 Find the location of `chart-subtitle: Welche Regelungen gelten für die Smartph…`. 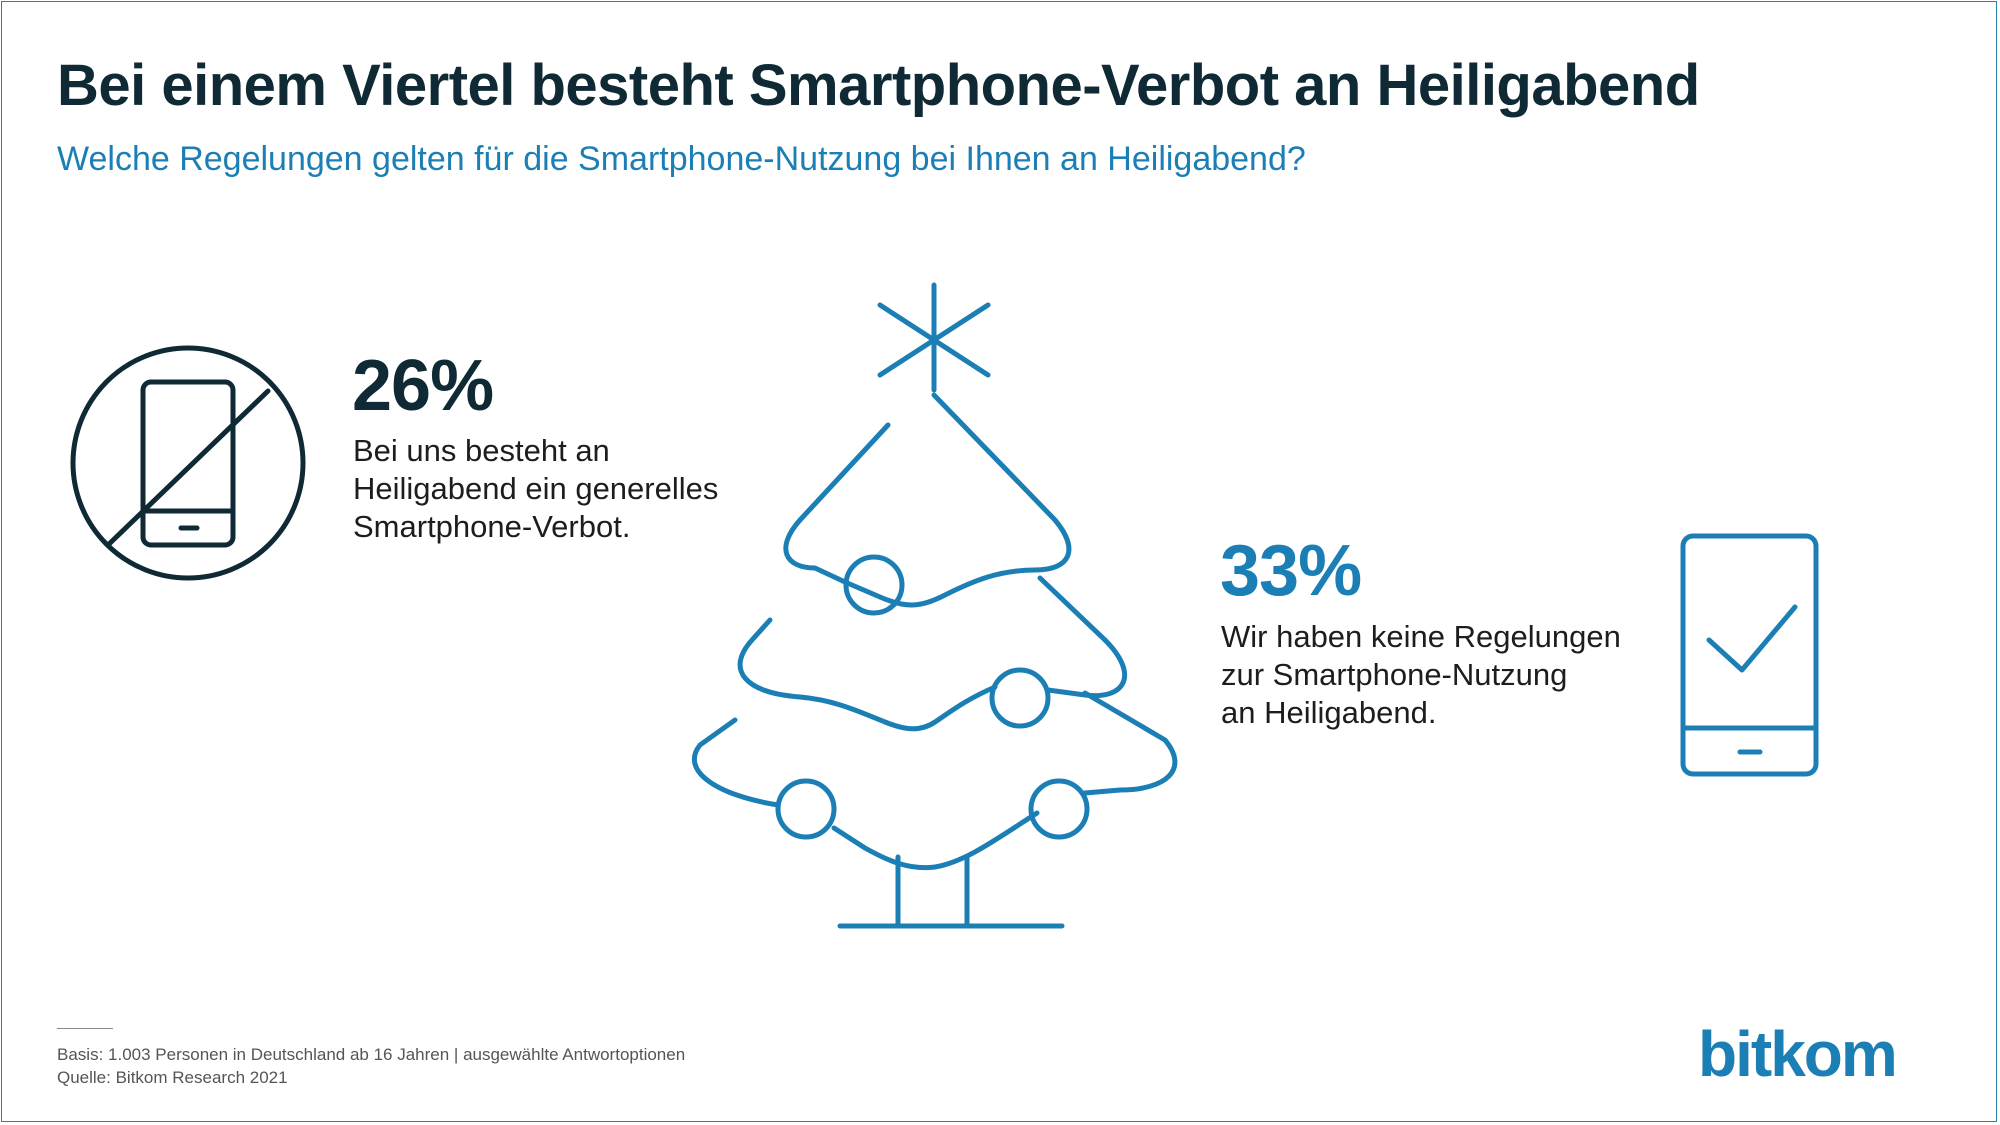

chart-subtitle: Welche Regelungen gelten für die Smartph… is located at coordinates (681, 159).